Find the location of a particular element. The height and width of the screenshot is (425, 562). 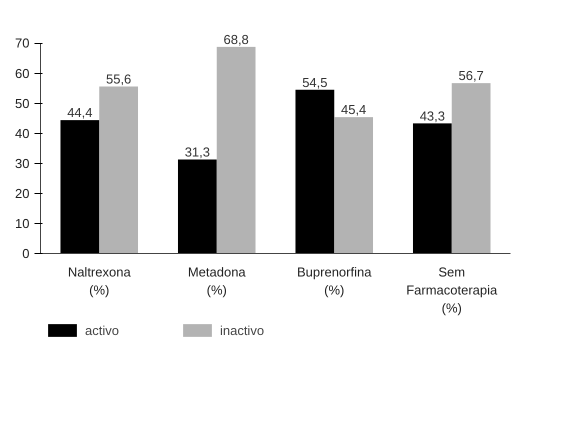

legend-label: activo is located at coordinates (102, 330).